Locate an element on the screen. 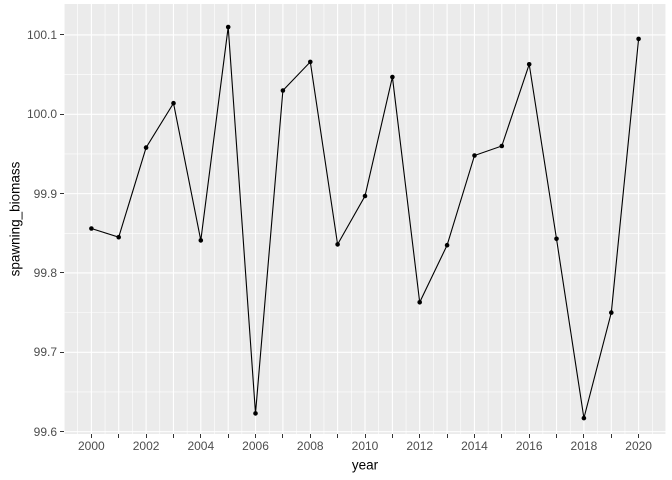 This screenshot has height=480, width=672. x-axis-title: year is located at coordinates (365, 465).